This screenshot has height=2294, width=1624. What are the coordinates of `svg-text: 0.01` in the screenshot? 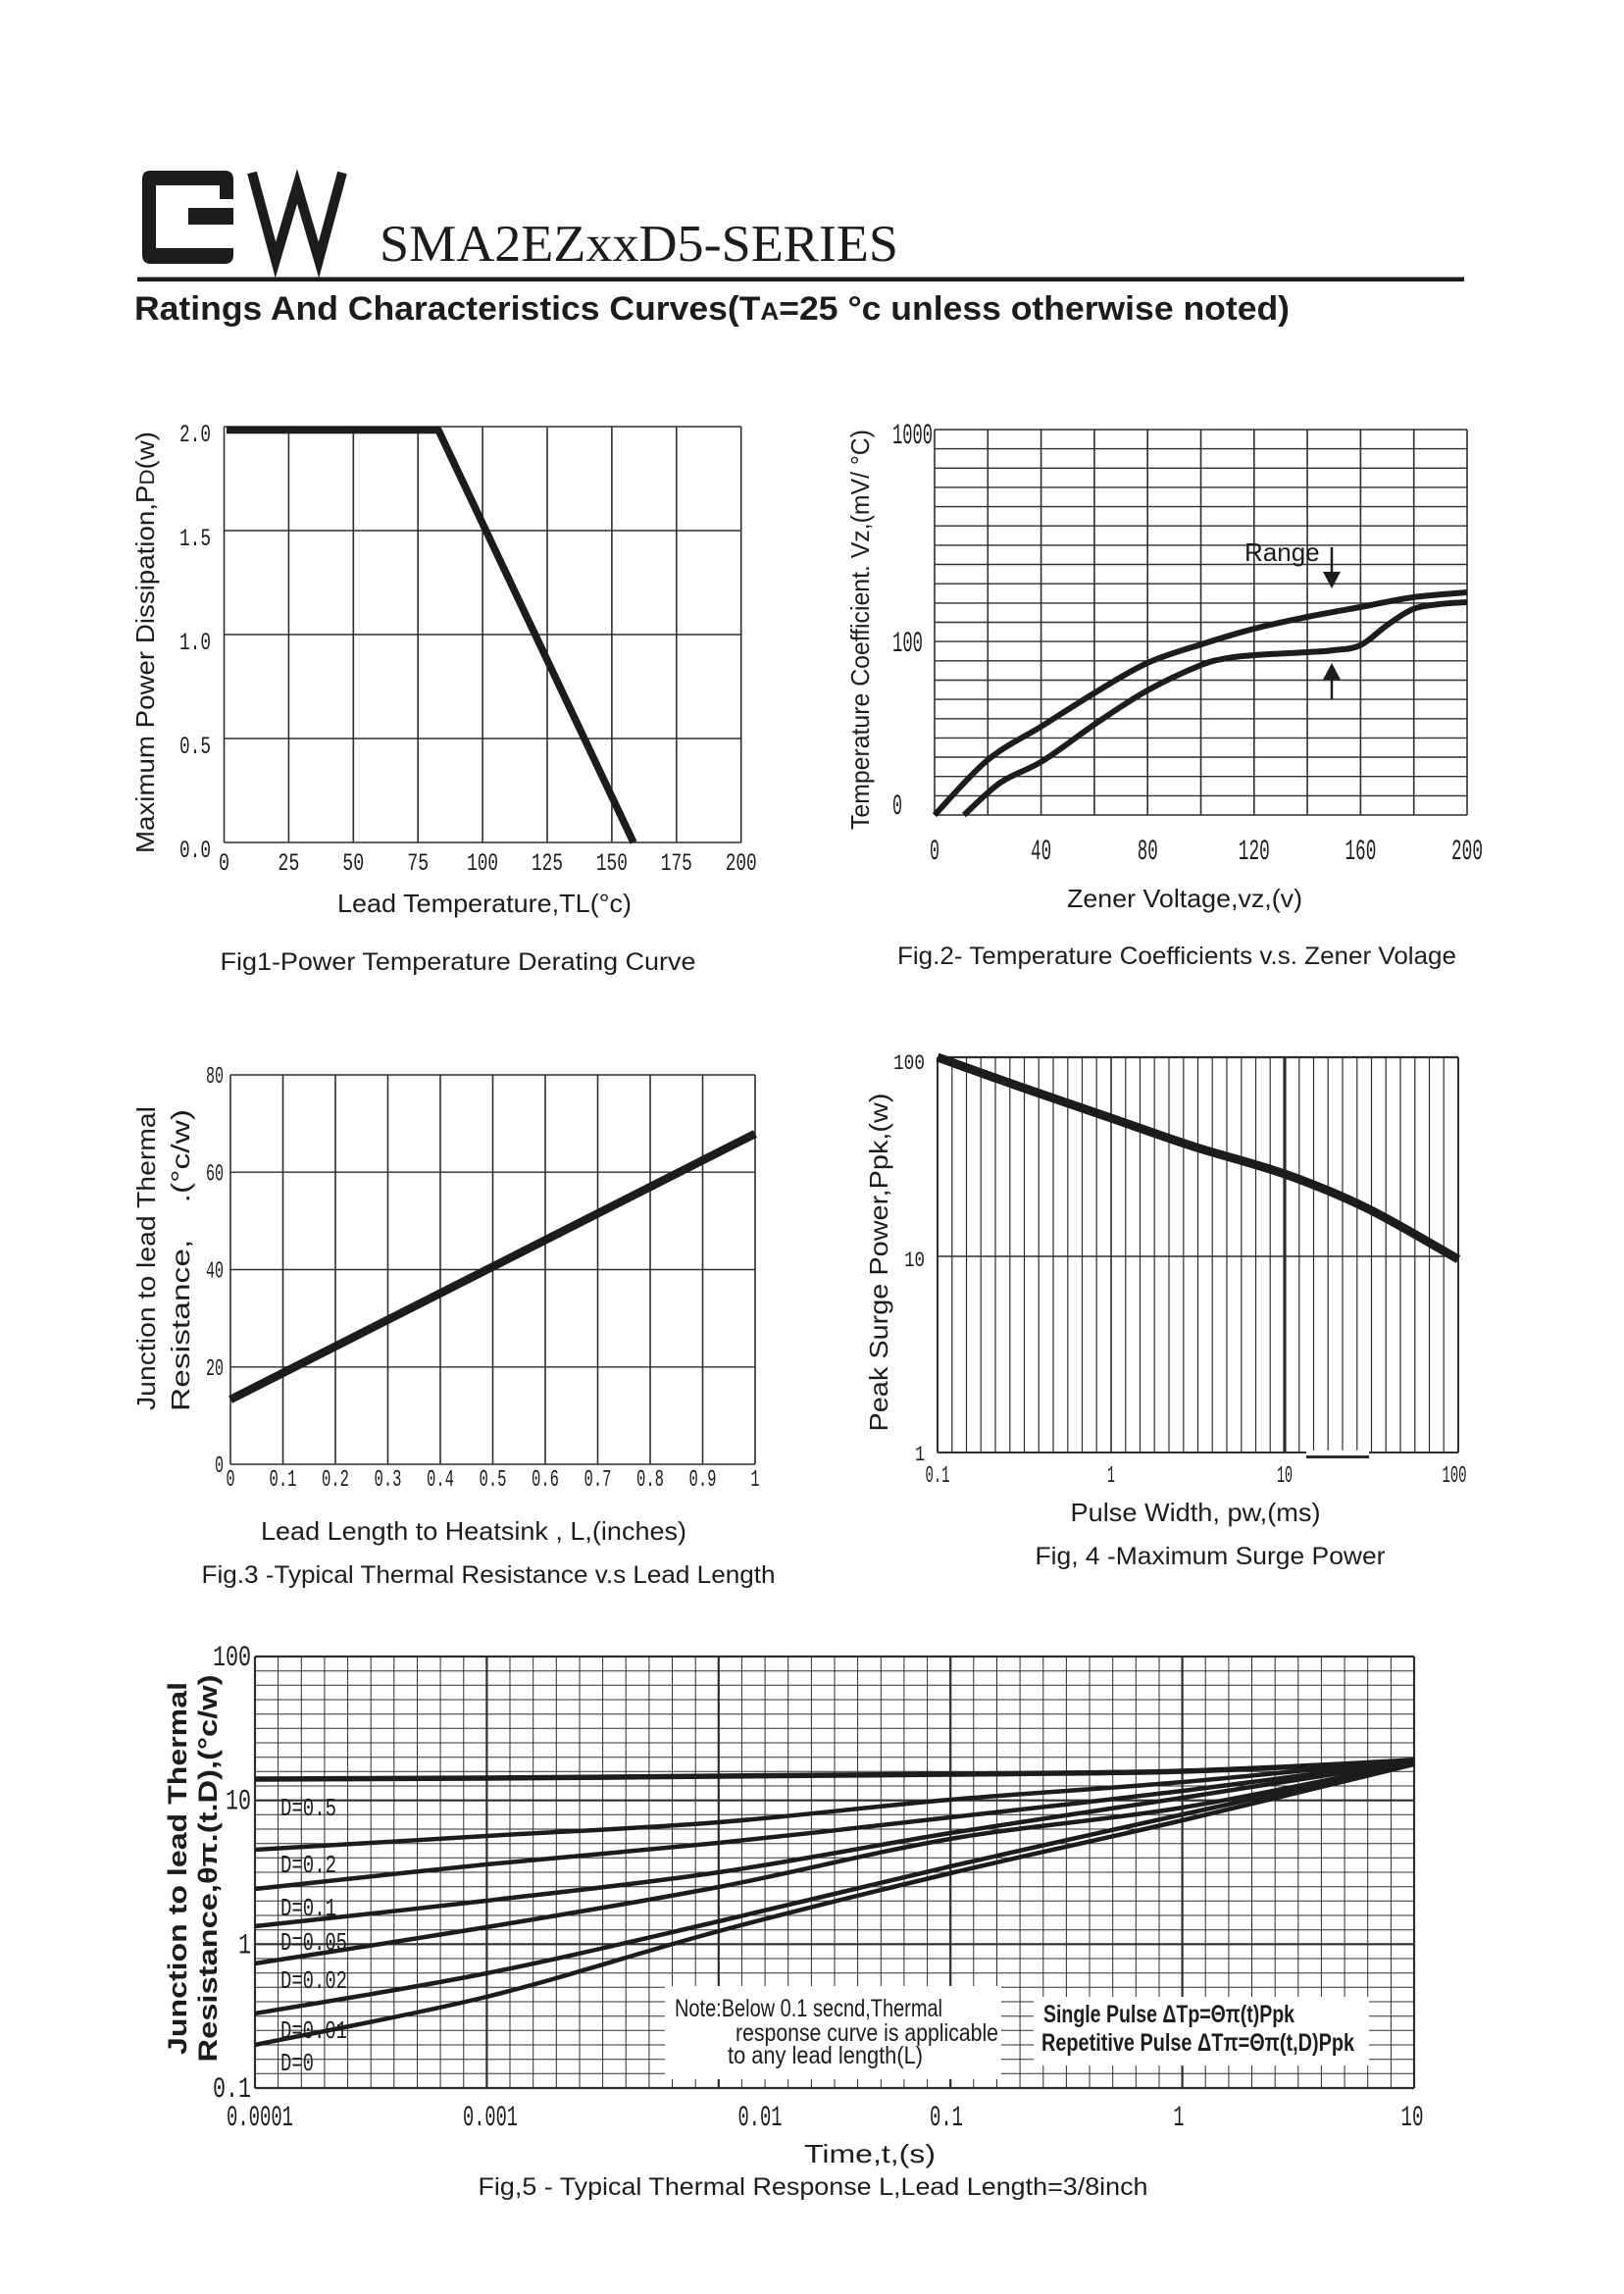 It's located at (760, 2118).